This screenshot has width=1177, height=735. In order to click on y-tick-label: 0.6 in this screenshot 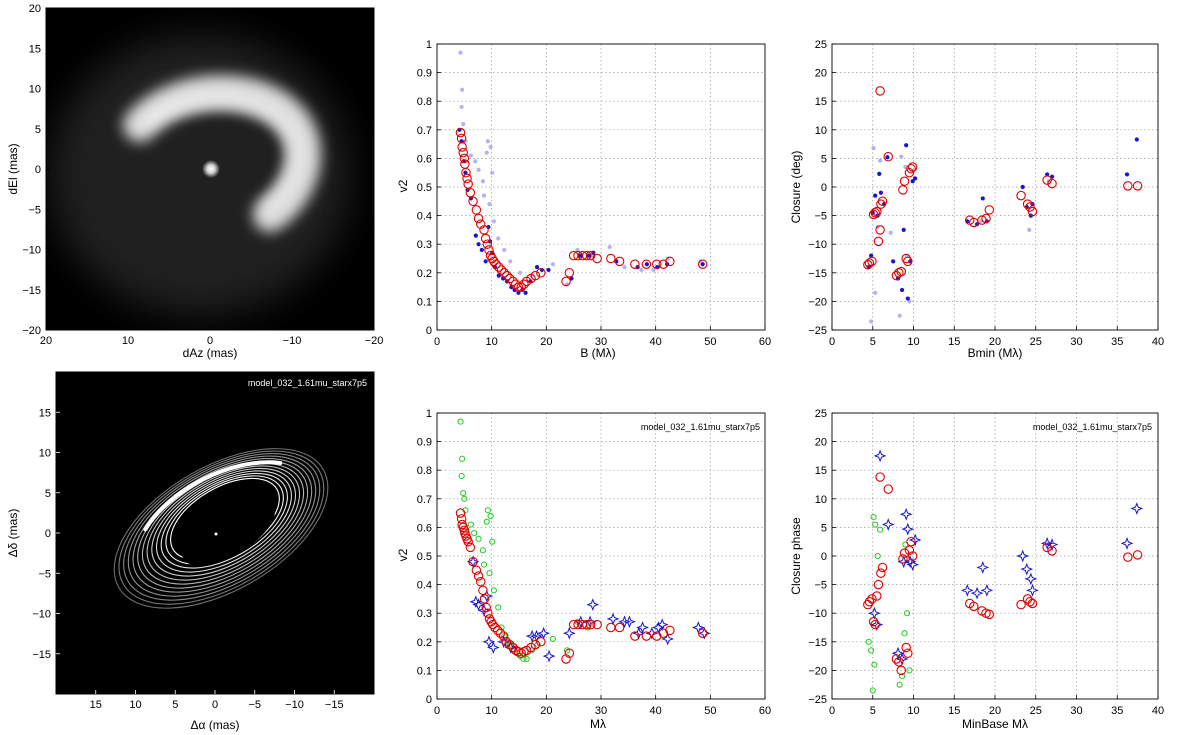, I will do `click(424, 159)`.